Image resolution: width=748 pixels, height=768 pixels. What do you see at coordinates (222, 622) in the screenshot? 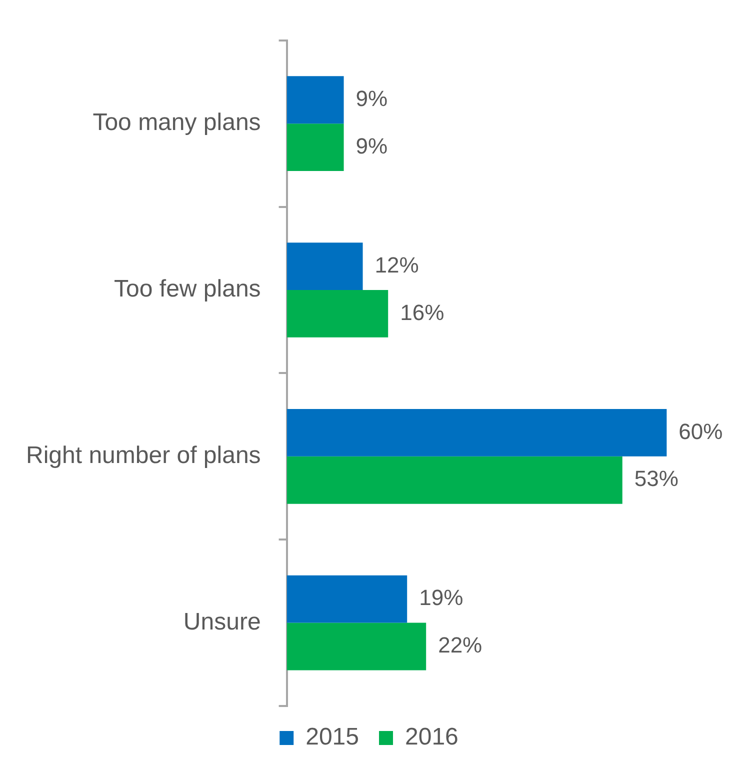
I see `y-tick-label: Unsure` at bounding box center [222, 622].